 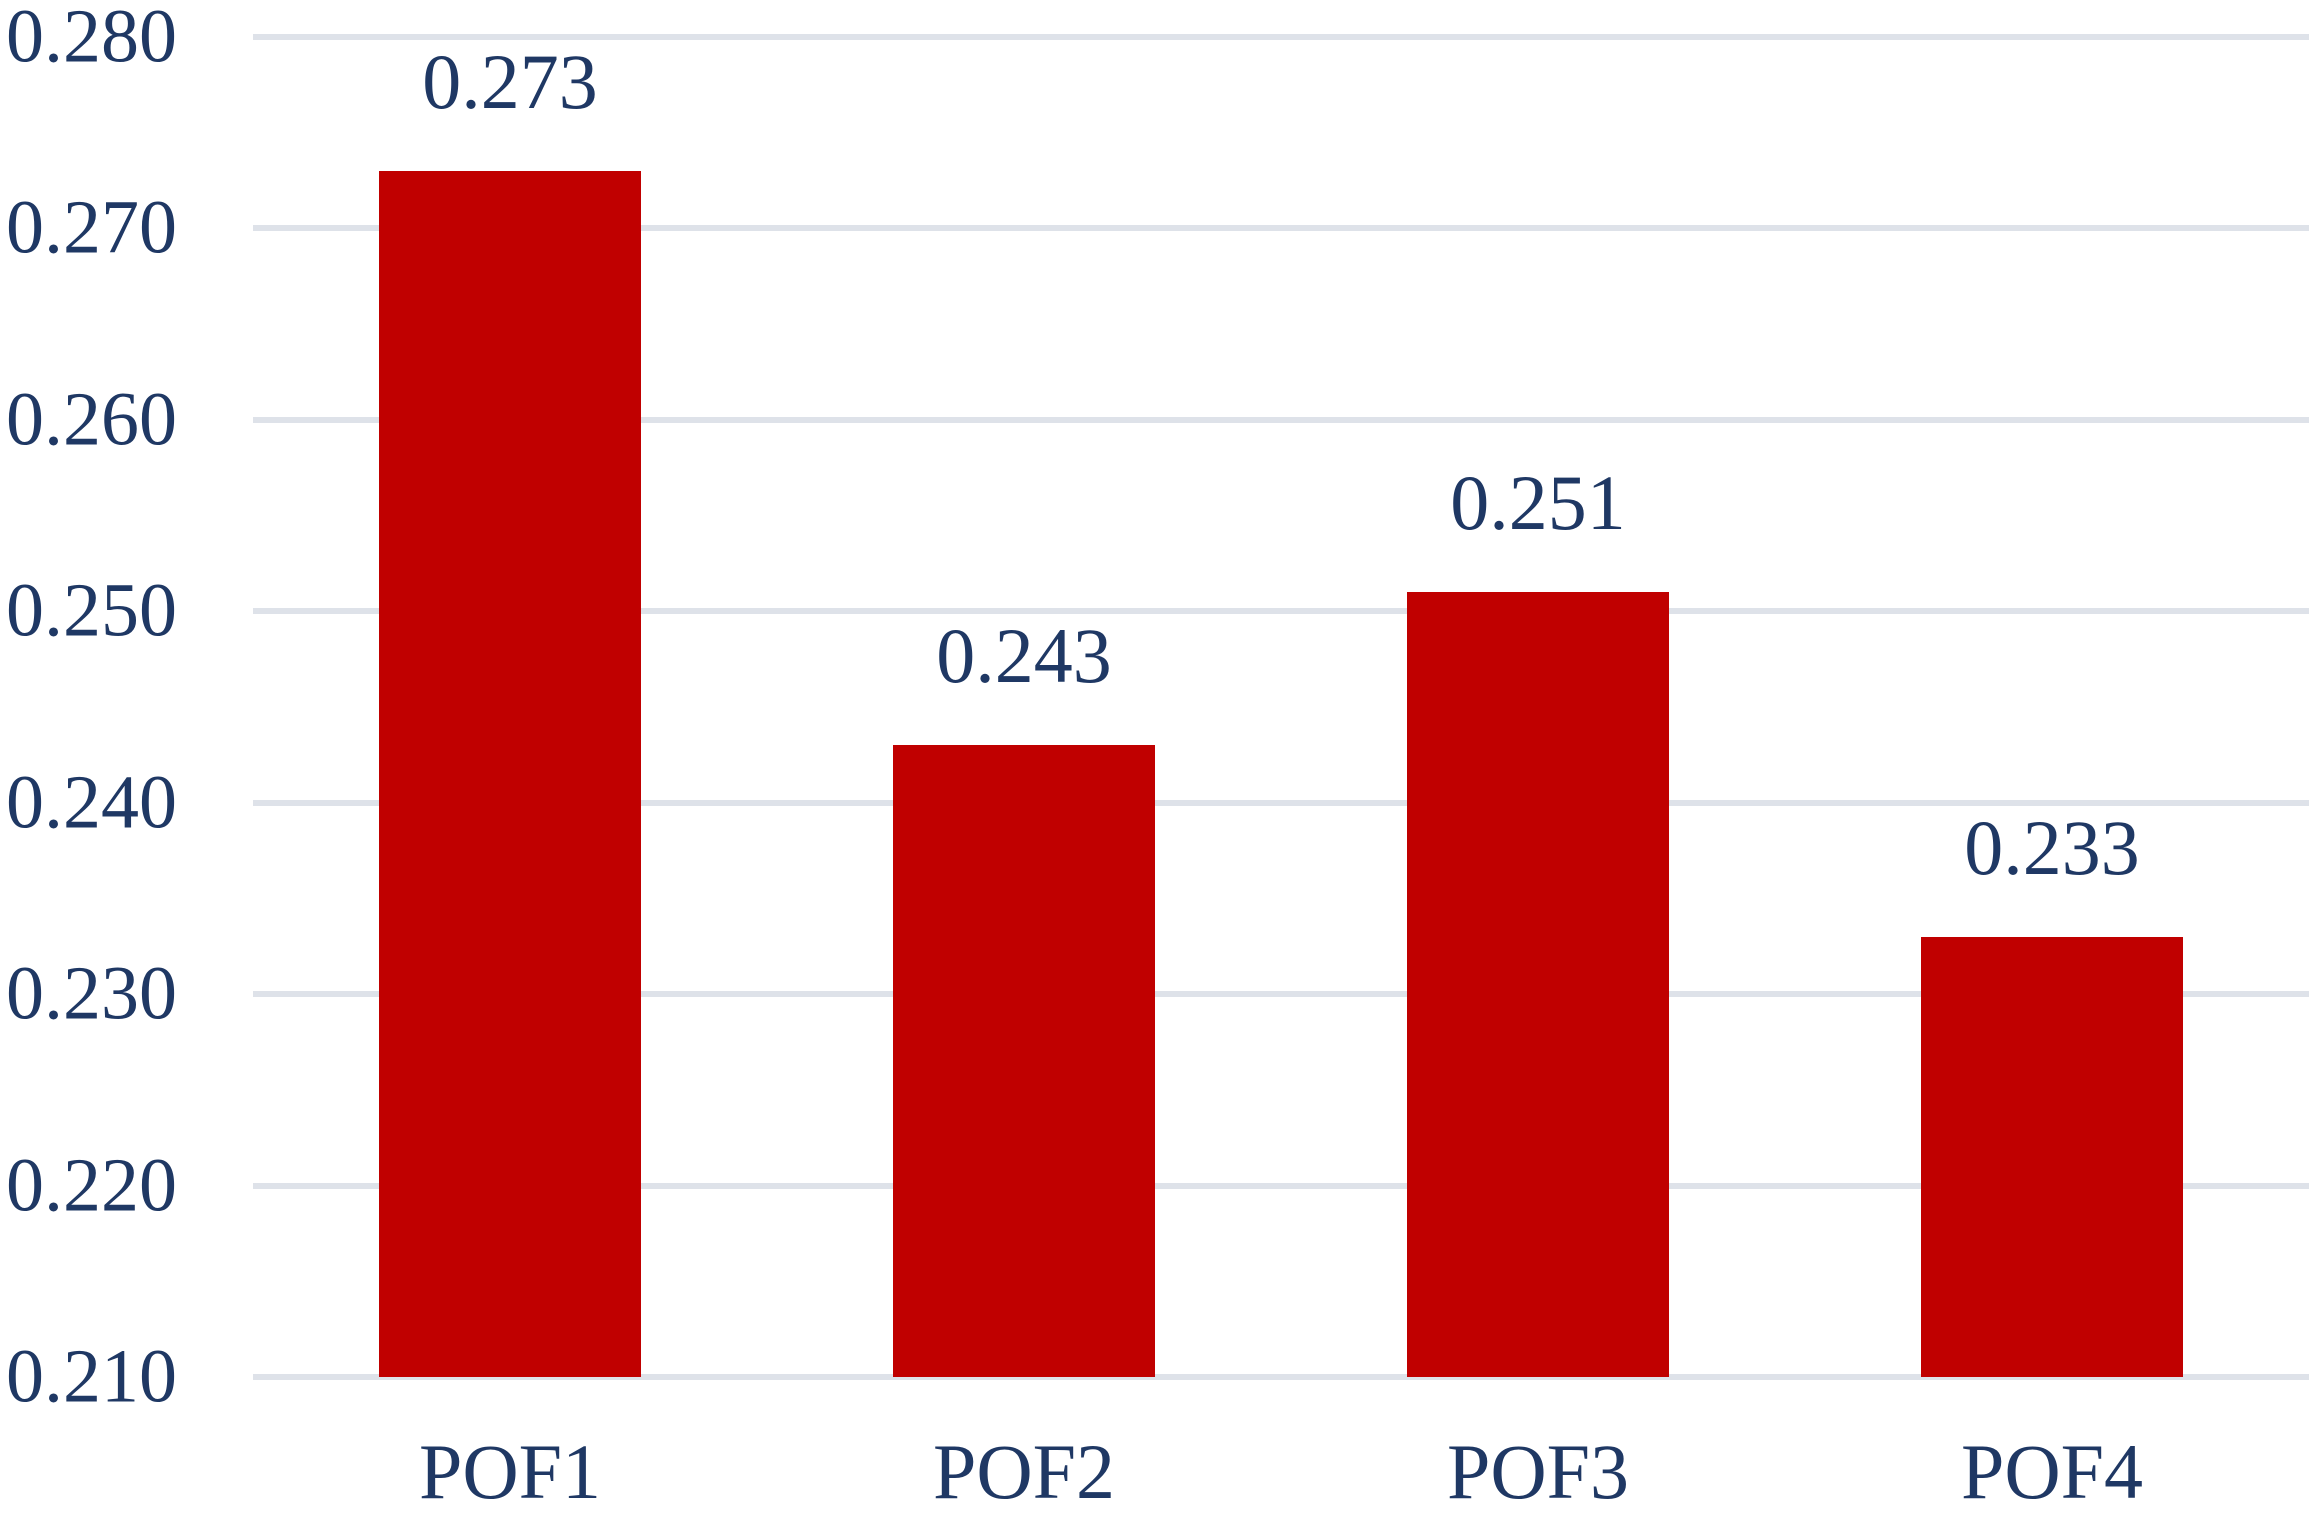 I want to click on y-tick-label: 0.260, so click(x=91, y=419).